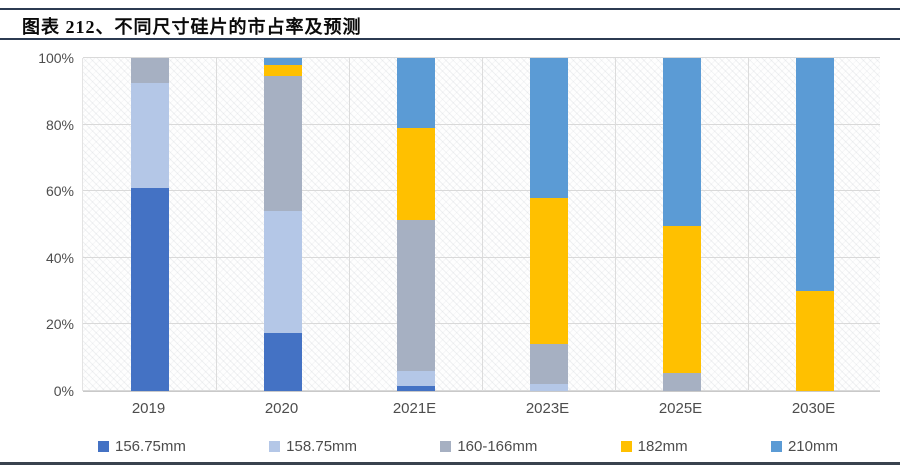 This screenshot has width=900, height=471. What do you see at coordinates (497, 446) in the screenshot?
I see `legend-label: 160-166mm` at bounding box center [497, 446].